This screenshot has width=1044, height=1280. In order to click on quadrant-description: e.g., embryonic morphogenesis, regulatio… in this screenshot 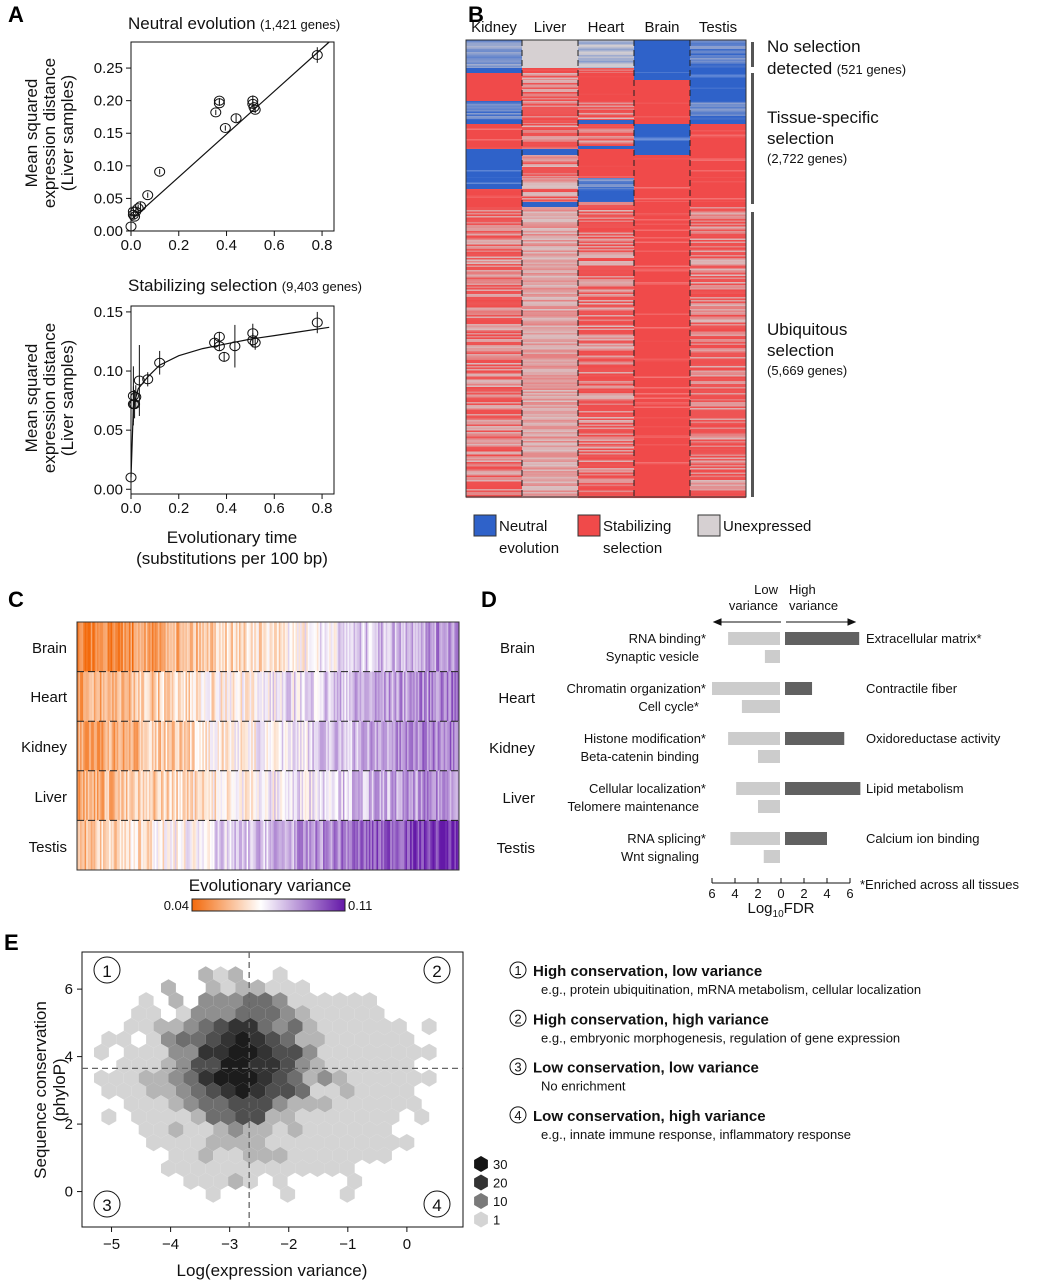, I will do `click(720, 1037)`.